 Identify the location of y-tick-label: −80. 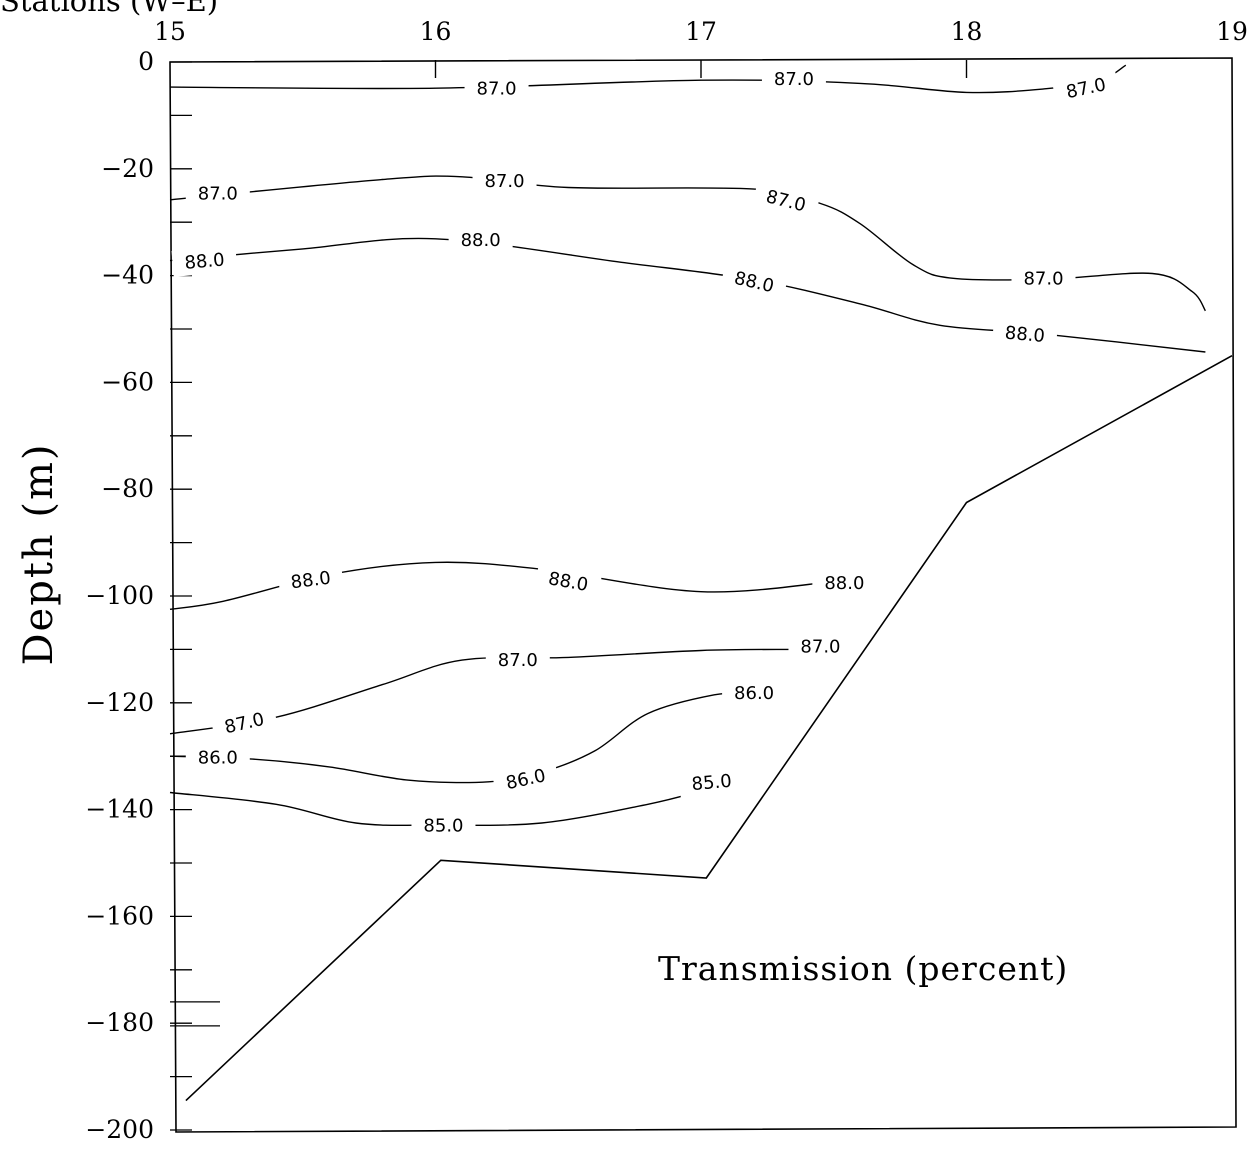
(127, 488).